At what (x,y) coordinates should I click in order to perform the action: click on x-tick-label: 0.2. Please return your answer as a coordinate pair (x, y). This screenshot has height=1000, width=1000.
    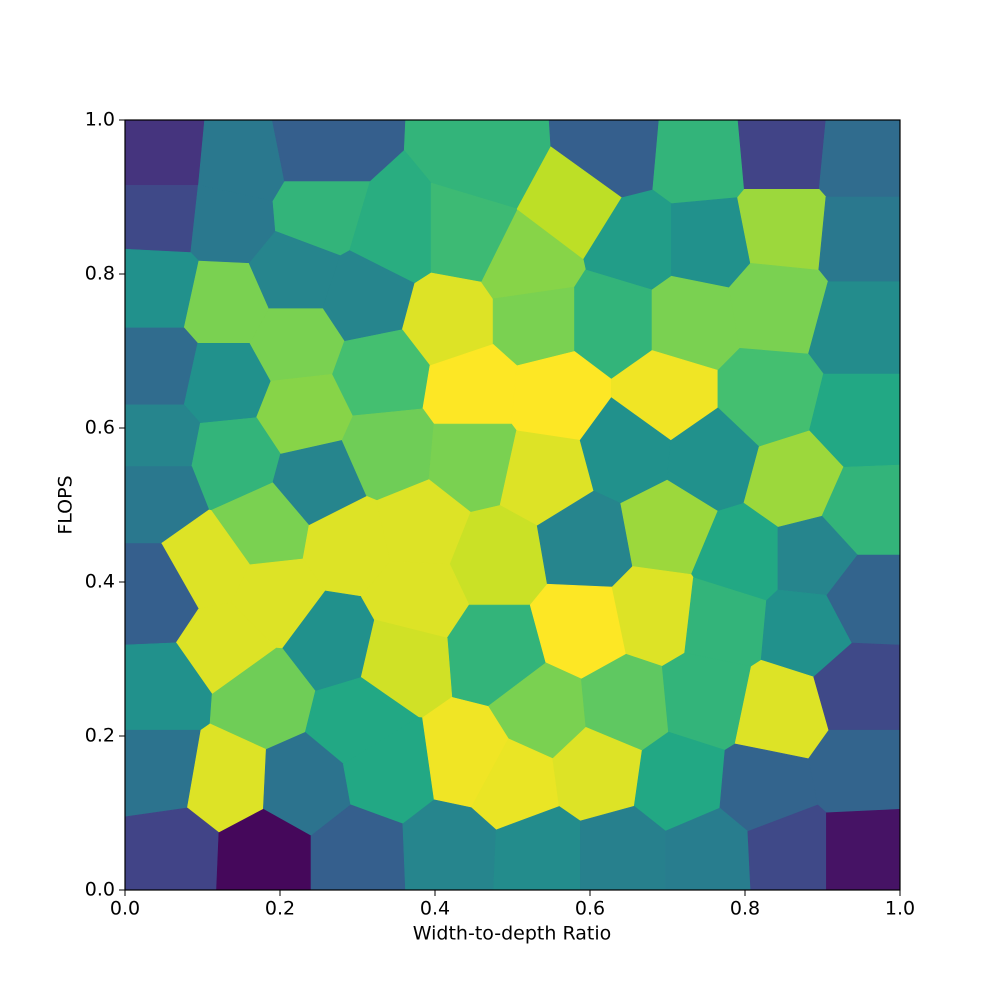
    Looking at the image, I should click on (280, 909).